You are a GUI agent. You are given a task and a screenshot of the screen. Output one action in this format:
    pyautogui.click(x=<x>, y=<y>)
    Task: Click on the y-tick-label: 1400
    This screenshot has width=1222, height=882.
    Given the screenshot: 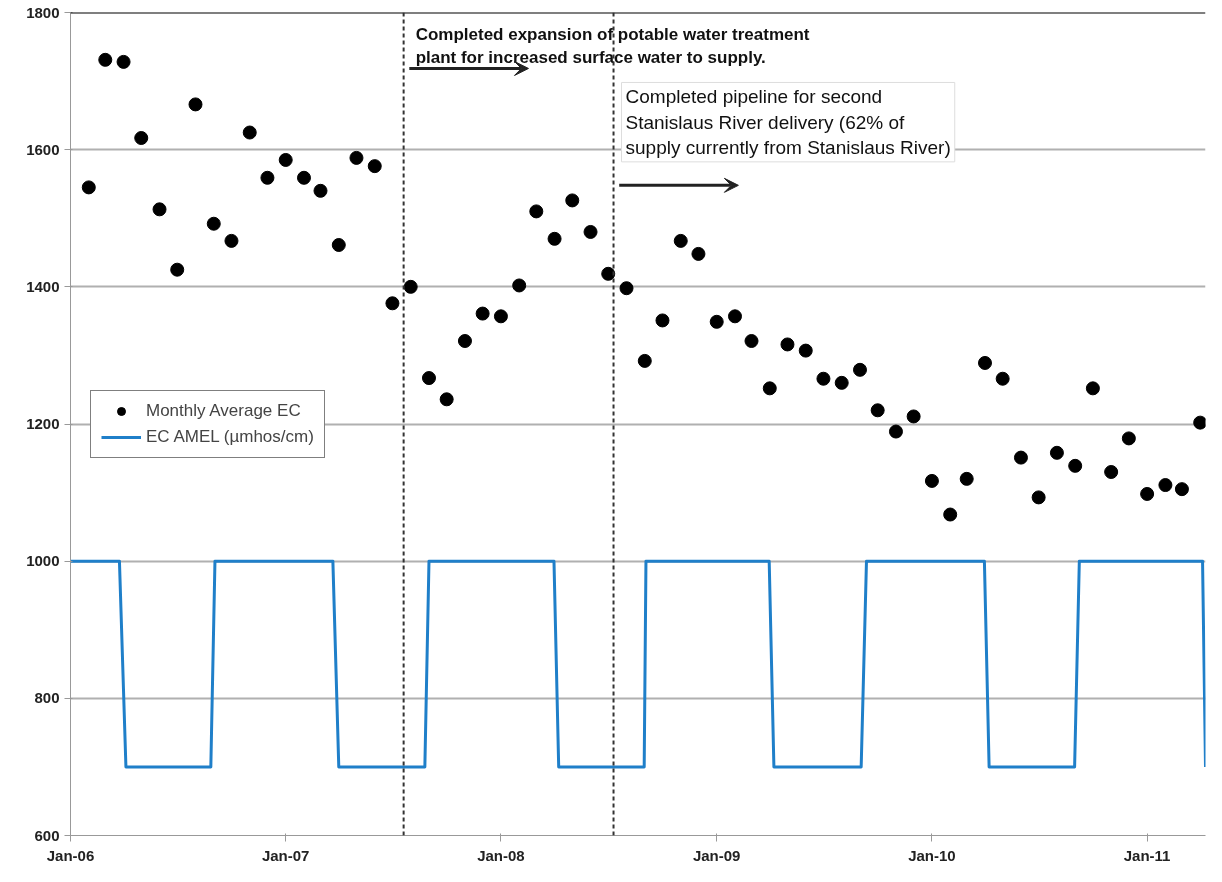 What is the action you would take?
    pyautogui.click(x=43, y=286)
    